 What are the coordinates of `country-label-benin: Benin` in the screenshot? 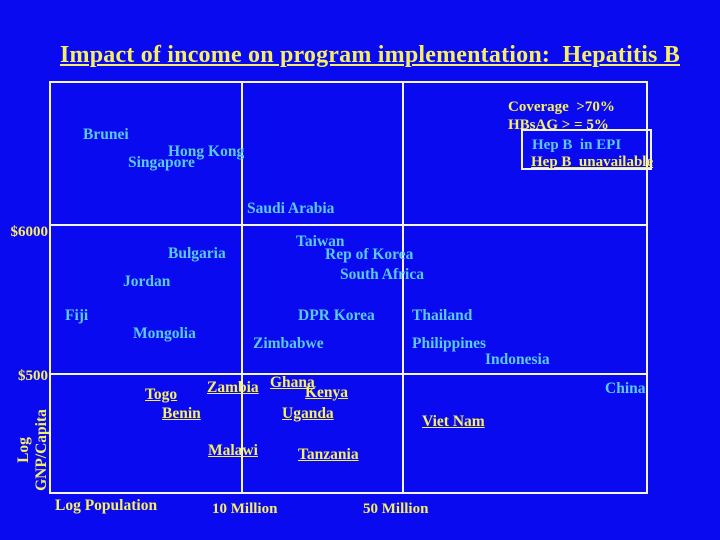 It's located at (181, 413).